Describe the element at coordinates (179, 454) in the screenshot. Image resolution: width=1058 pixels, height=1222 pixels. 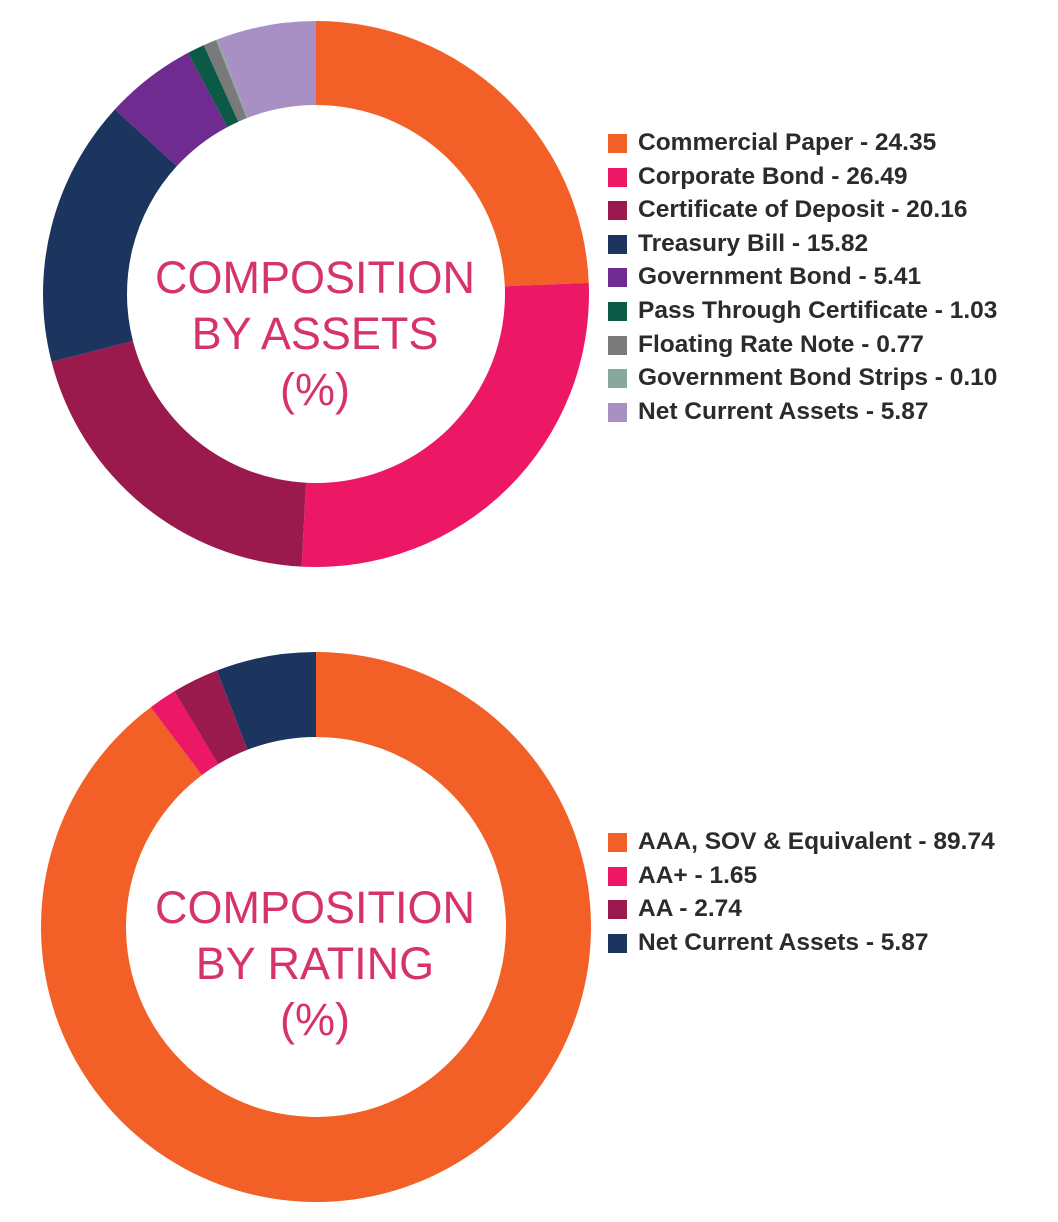
I see `donut-slice-certificate-of-deposit` at that location.